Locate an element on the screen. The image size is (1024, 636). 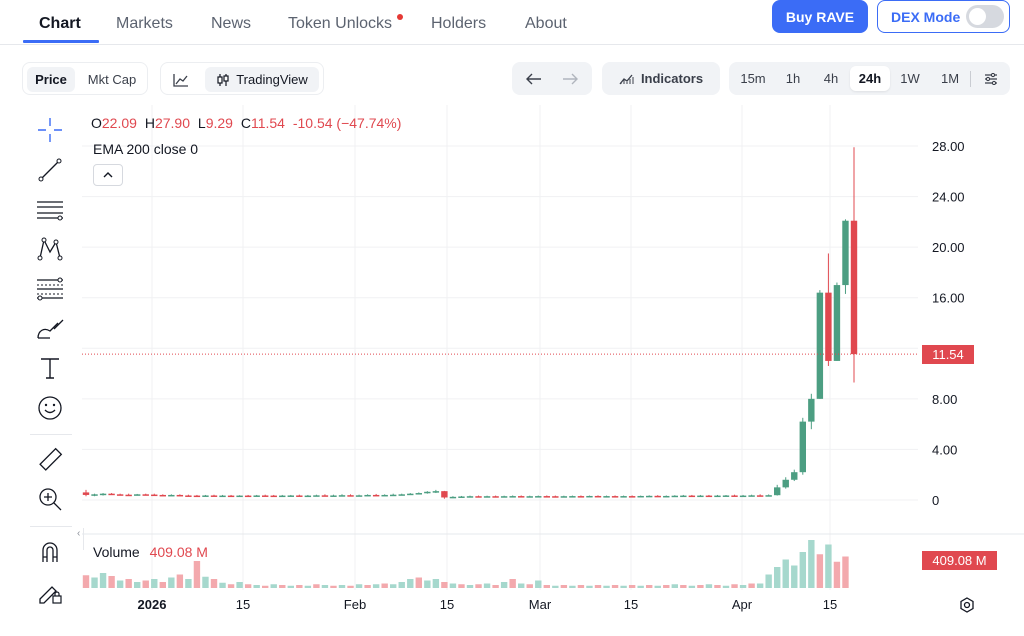
tab-about: About is located at coordinates (546, 23).